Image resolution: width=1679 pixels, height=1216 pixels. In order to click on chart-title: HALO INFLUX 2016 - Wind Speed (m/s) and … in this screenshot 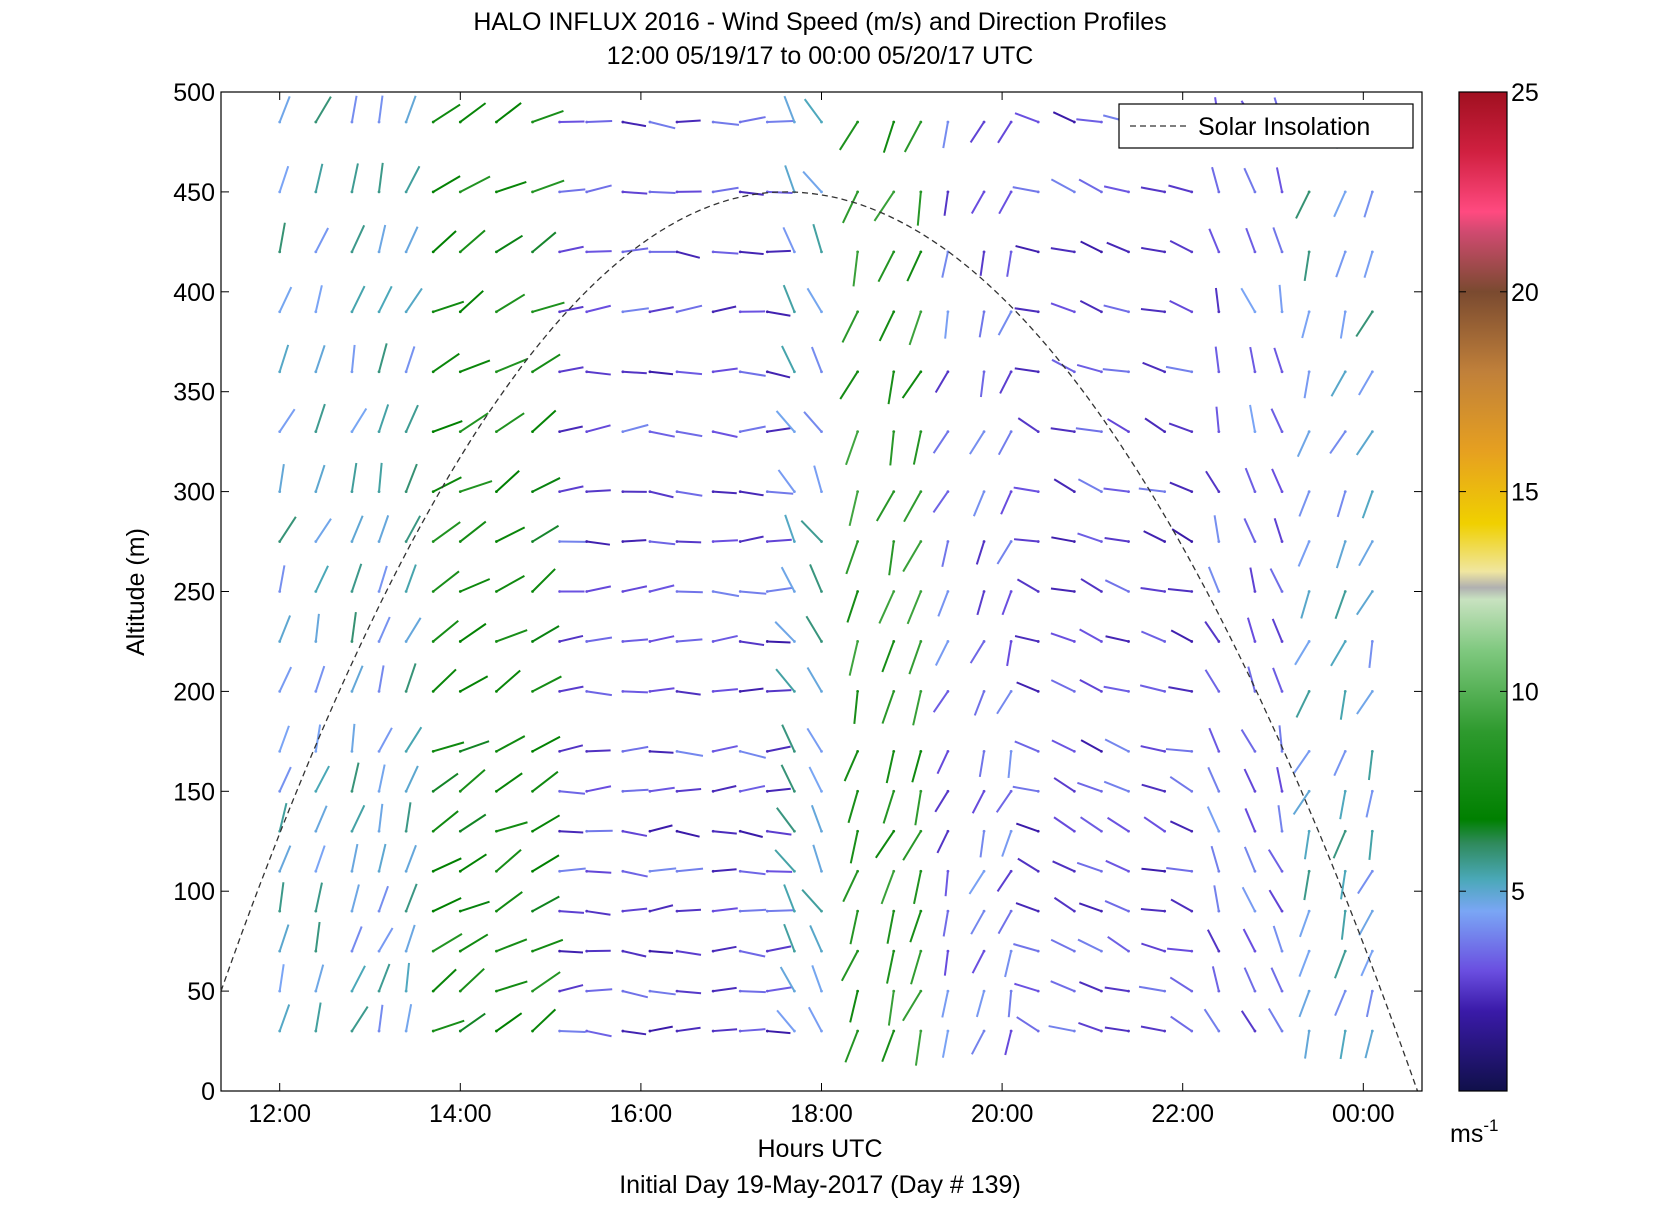, I will do `click(819, 22)`.